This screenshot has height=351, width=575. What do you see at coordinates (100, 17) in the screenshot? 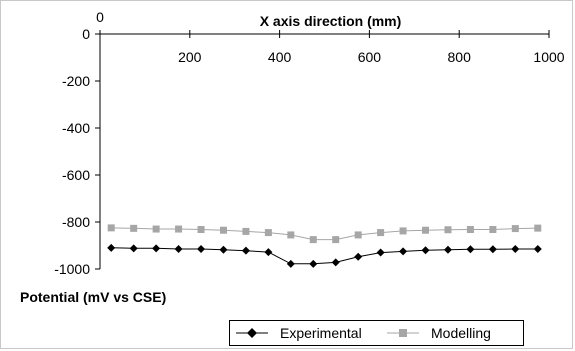
I see `x-tick-label: 0` at bounding box center [100, 17].